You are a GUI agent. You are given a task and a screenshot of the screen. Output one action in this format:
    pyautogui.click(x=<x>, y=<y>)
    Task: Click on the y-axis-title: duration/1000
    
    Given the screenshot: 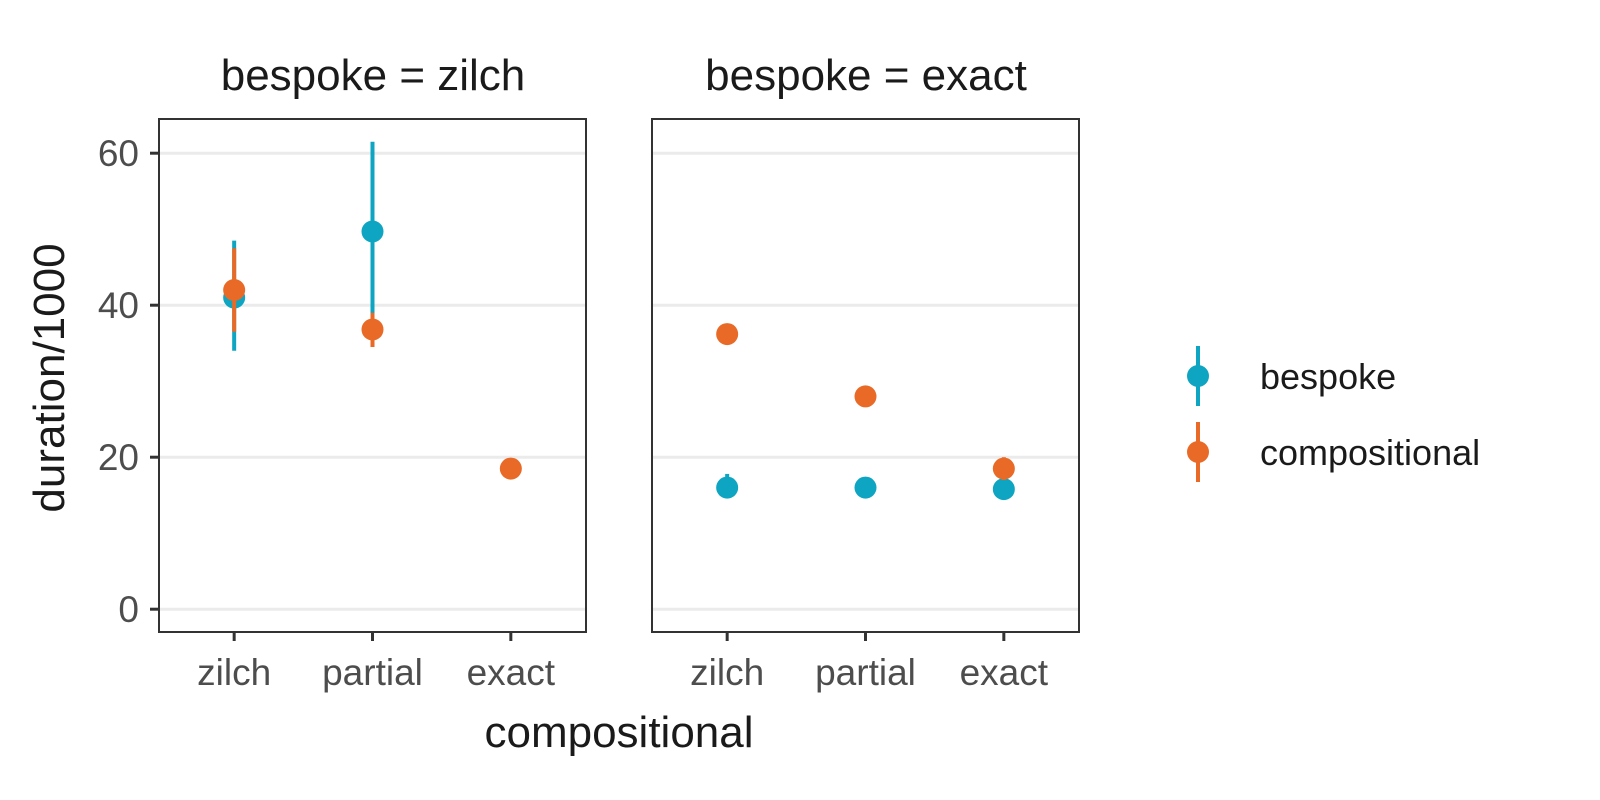 What is the action you would take?
    pyautogui.click(x=49, y=377)
    